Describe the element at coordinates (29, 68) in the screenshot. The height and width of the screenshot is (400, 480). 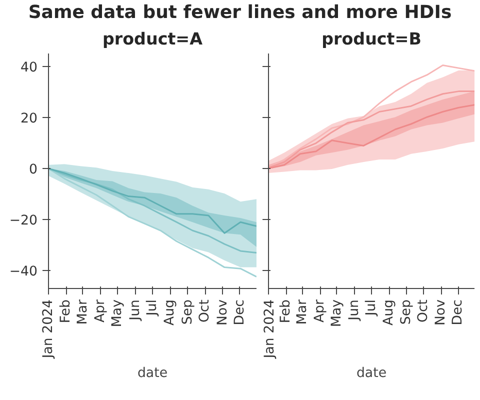
I see `y-tick-label: 40` at that location.